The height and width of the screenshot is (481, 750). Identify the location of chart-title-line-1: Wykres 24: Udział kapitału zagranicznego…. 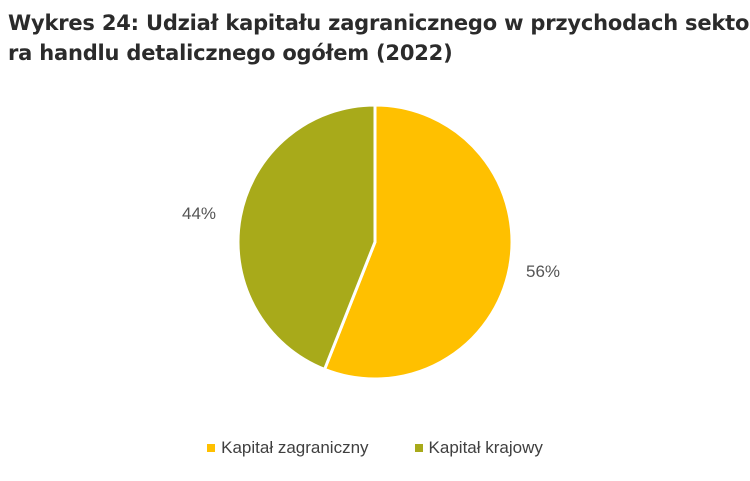
(379, 23).